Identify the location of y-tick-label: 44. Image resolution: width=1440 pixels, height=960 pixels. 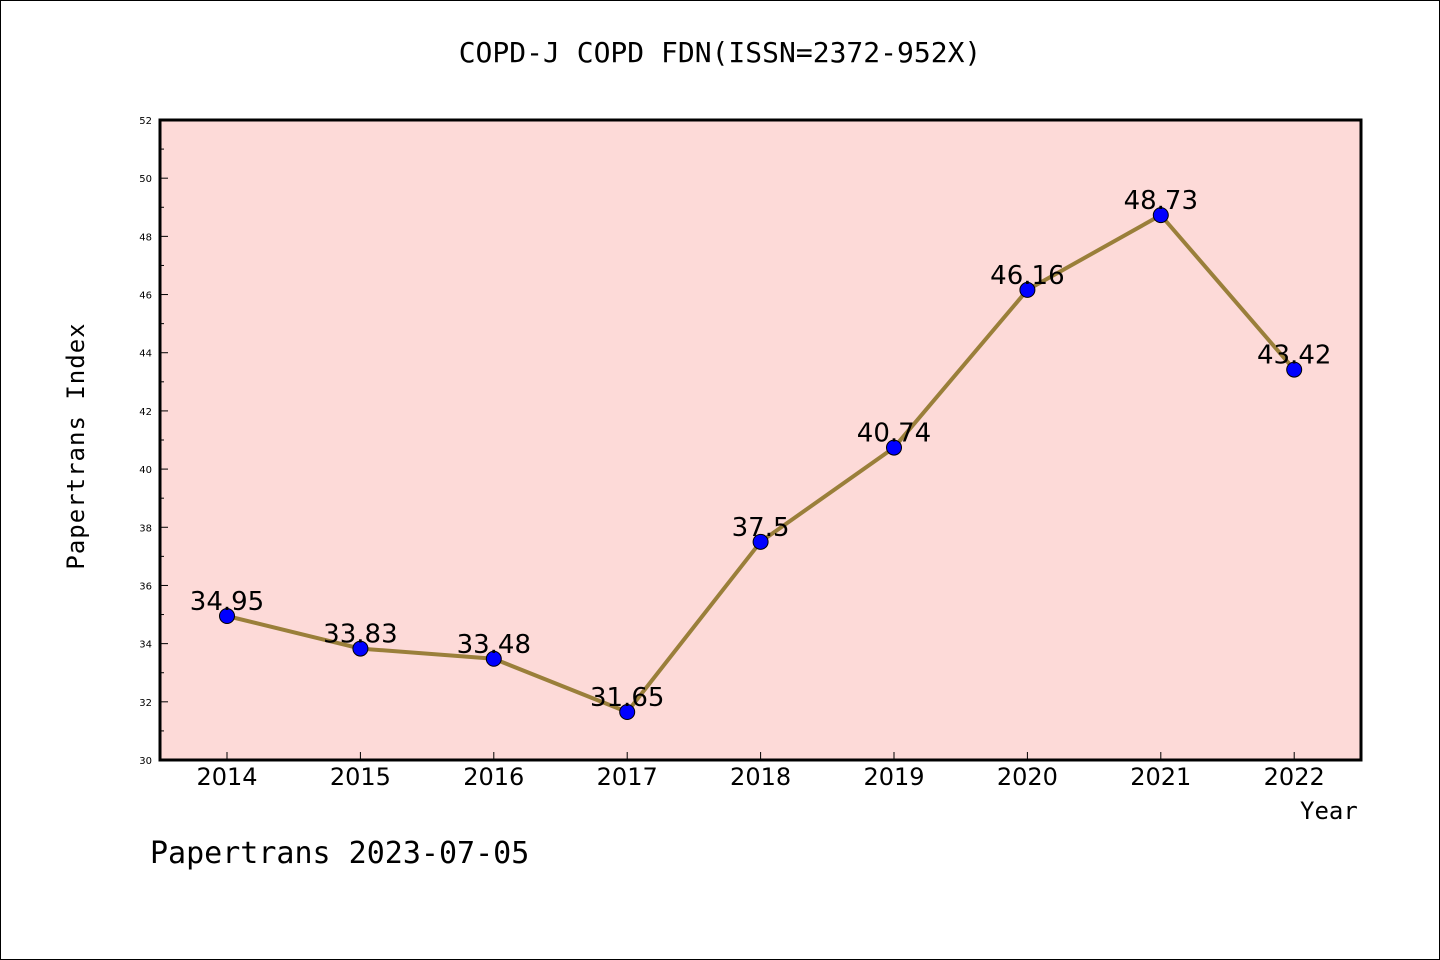
(145, 354).